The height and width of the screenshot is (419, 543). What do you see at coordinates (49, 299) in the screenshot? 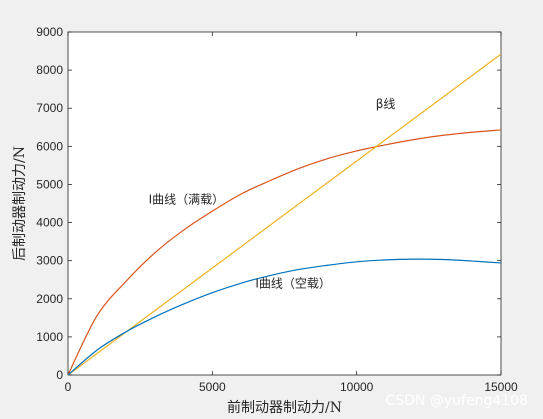
I see `y-tick-label: 2000` at bounding box center [49, 299].